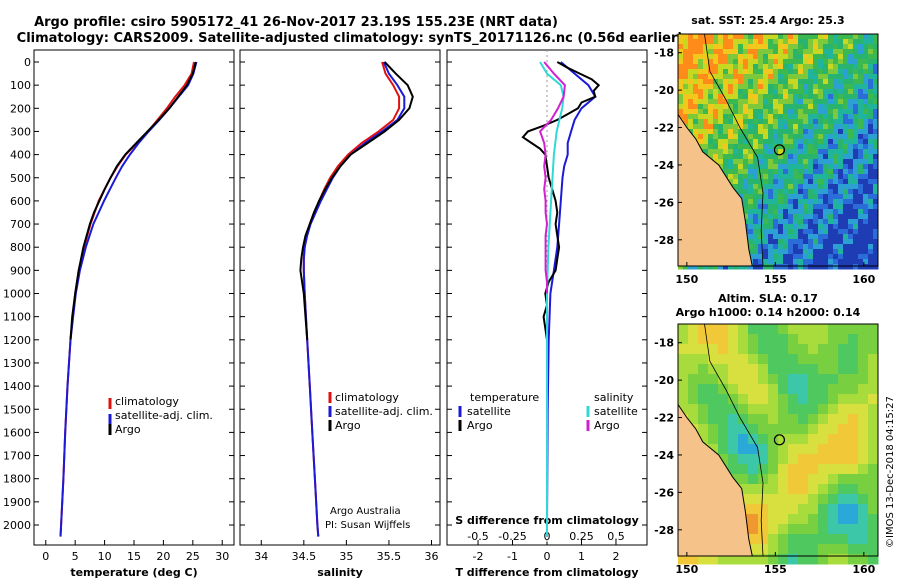 The image size is (900, 584). Describe the element at coordinates (775, 569) in the screenshot. I see `lon-tick-label: 155` at that location.